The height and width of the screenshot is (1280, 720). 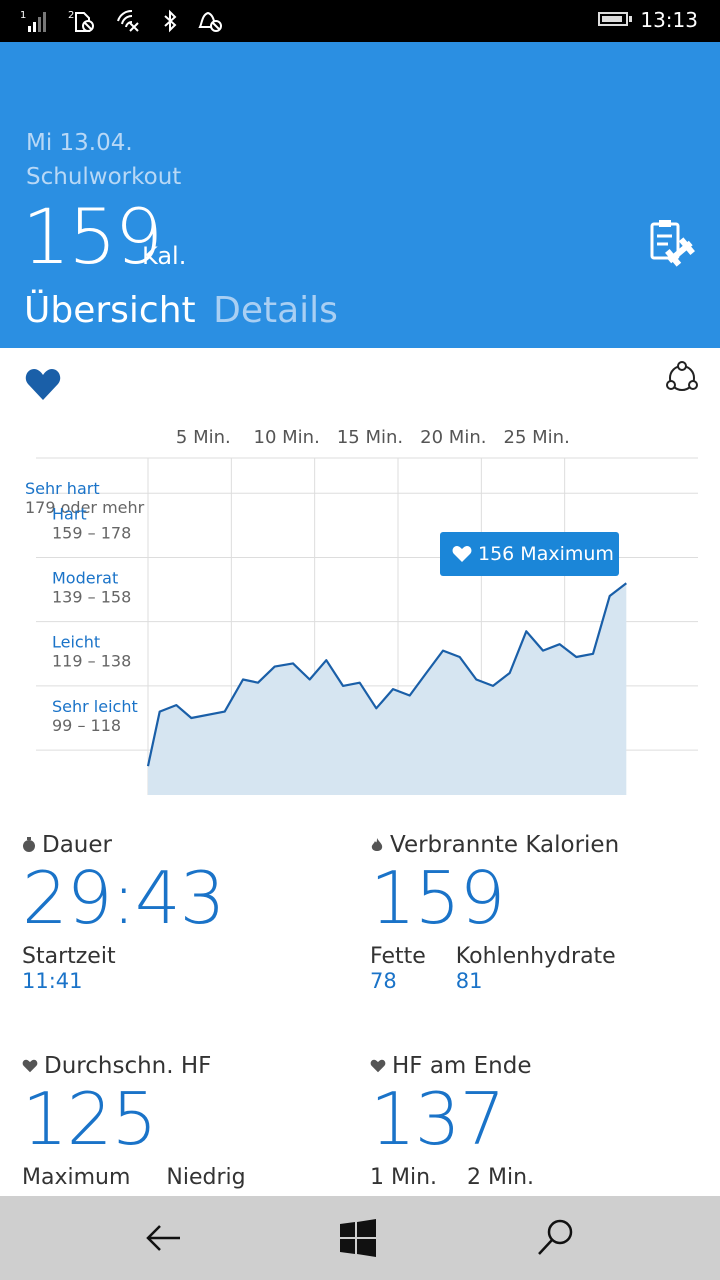 I want to click on tab-bar: Übersicht Details, so click(x=181, y=310).